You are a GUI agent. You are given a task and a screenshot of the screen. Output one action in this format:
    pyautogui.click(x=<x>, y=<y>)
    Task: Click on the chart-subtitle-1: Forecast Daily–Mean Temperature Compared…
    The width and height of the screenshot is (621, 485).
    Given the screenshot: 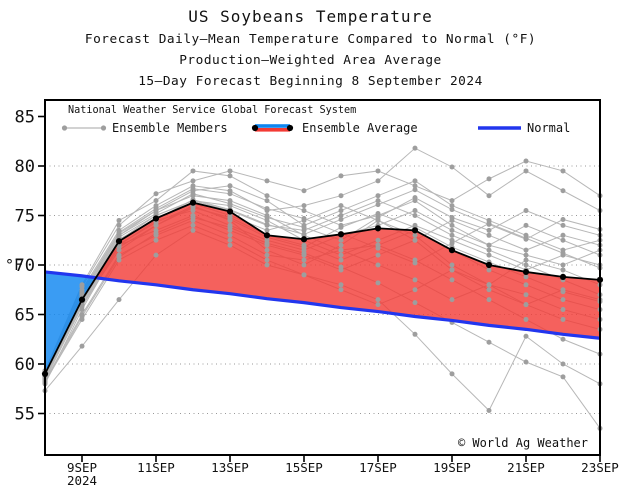 What is the action you would take?
    pyautogui.click(x=310, y=39)
    